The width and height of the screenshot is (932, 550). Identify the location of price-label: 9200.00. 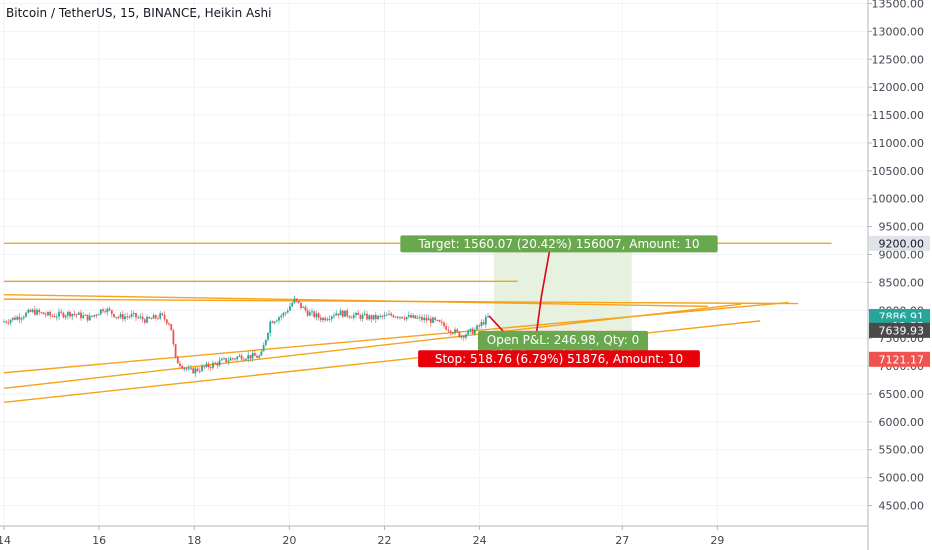
(902, 243).